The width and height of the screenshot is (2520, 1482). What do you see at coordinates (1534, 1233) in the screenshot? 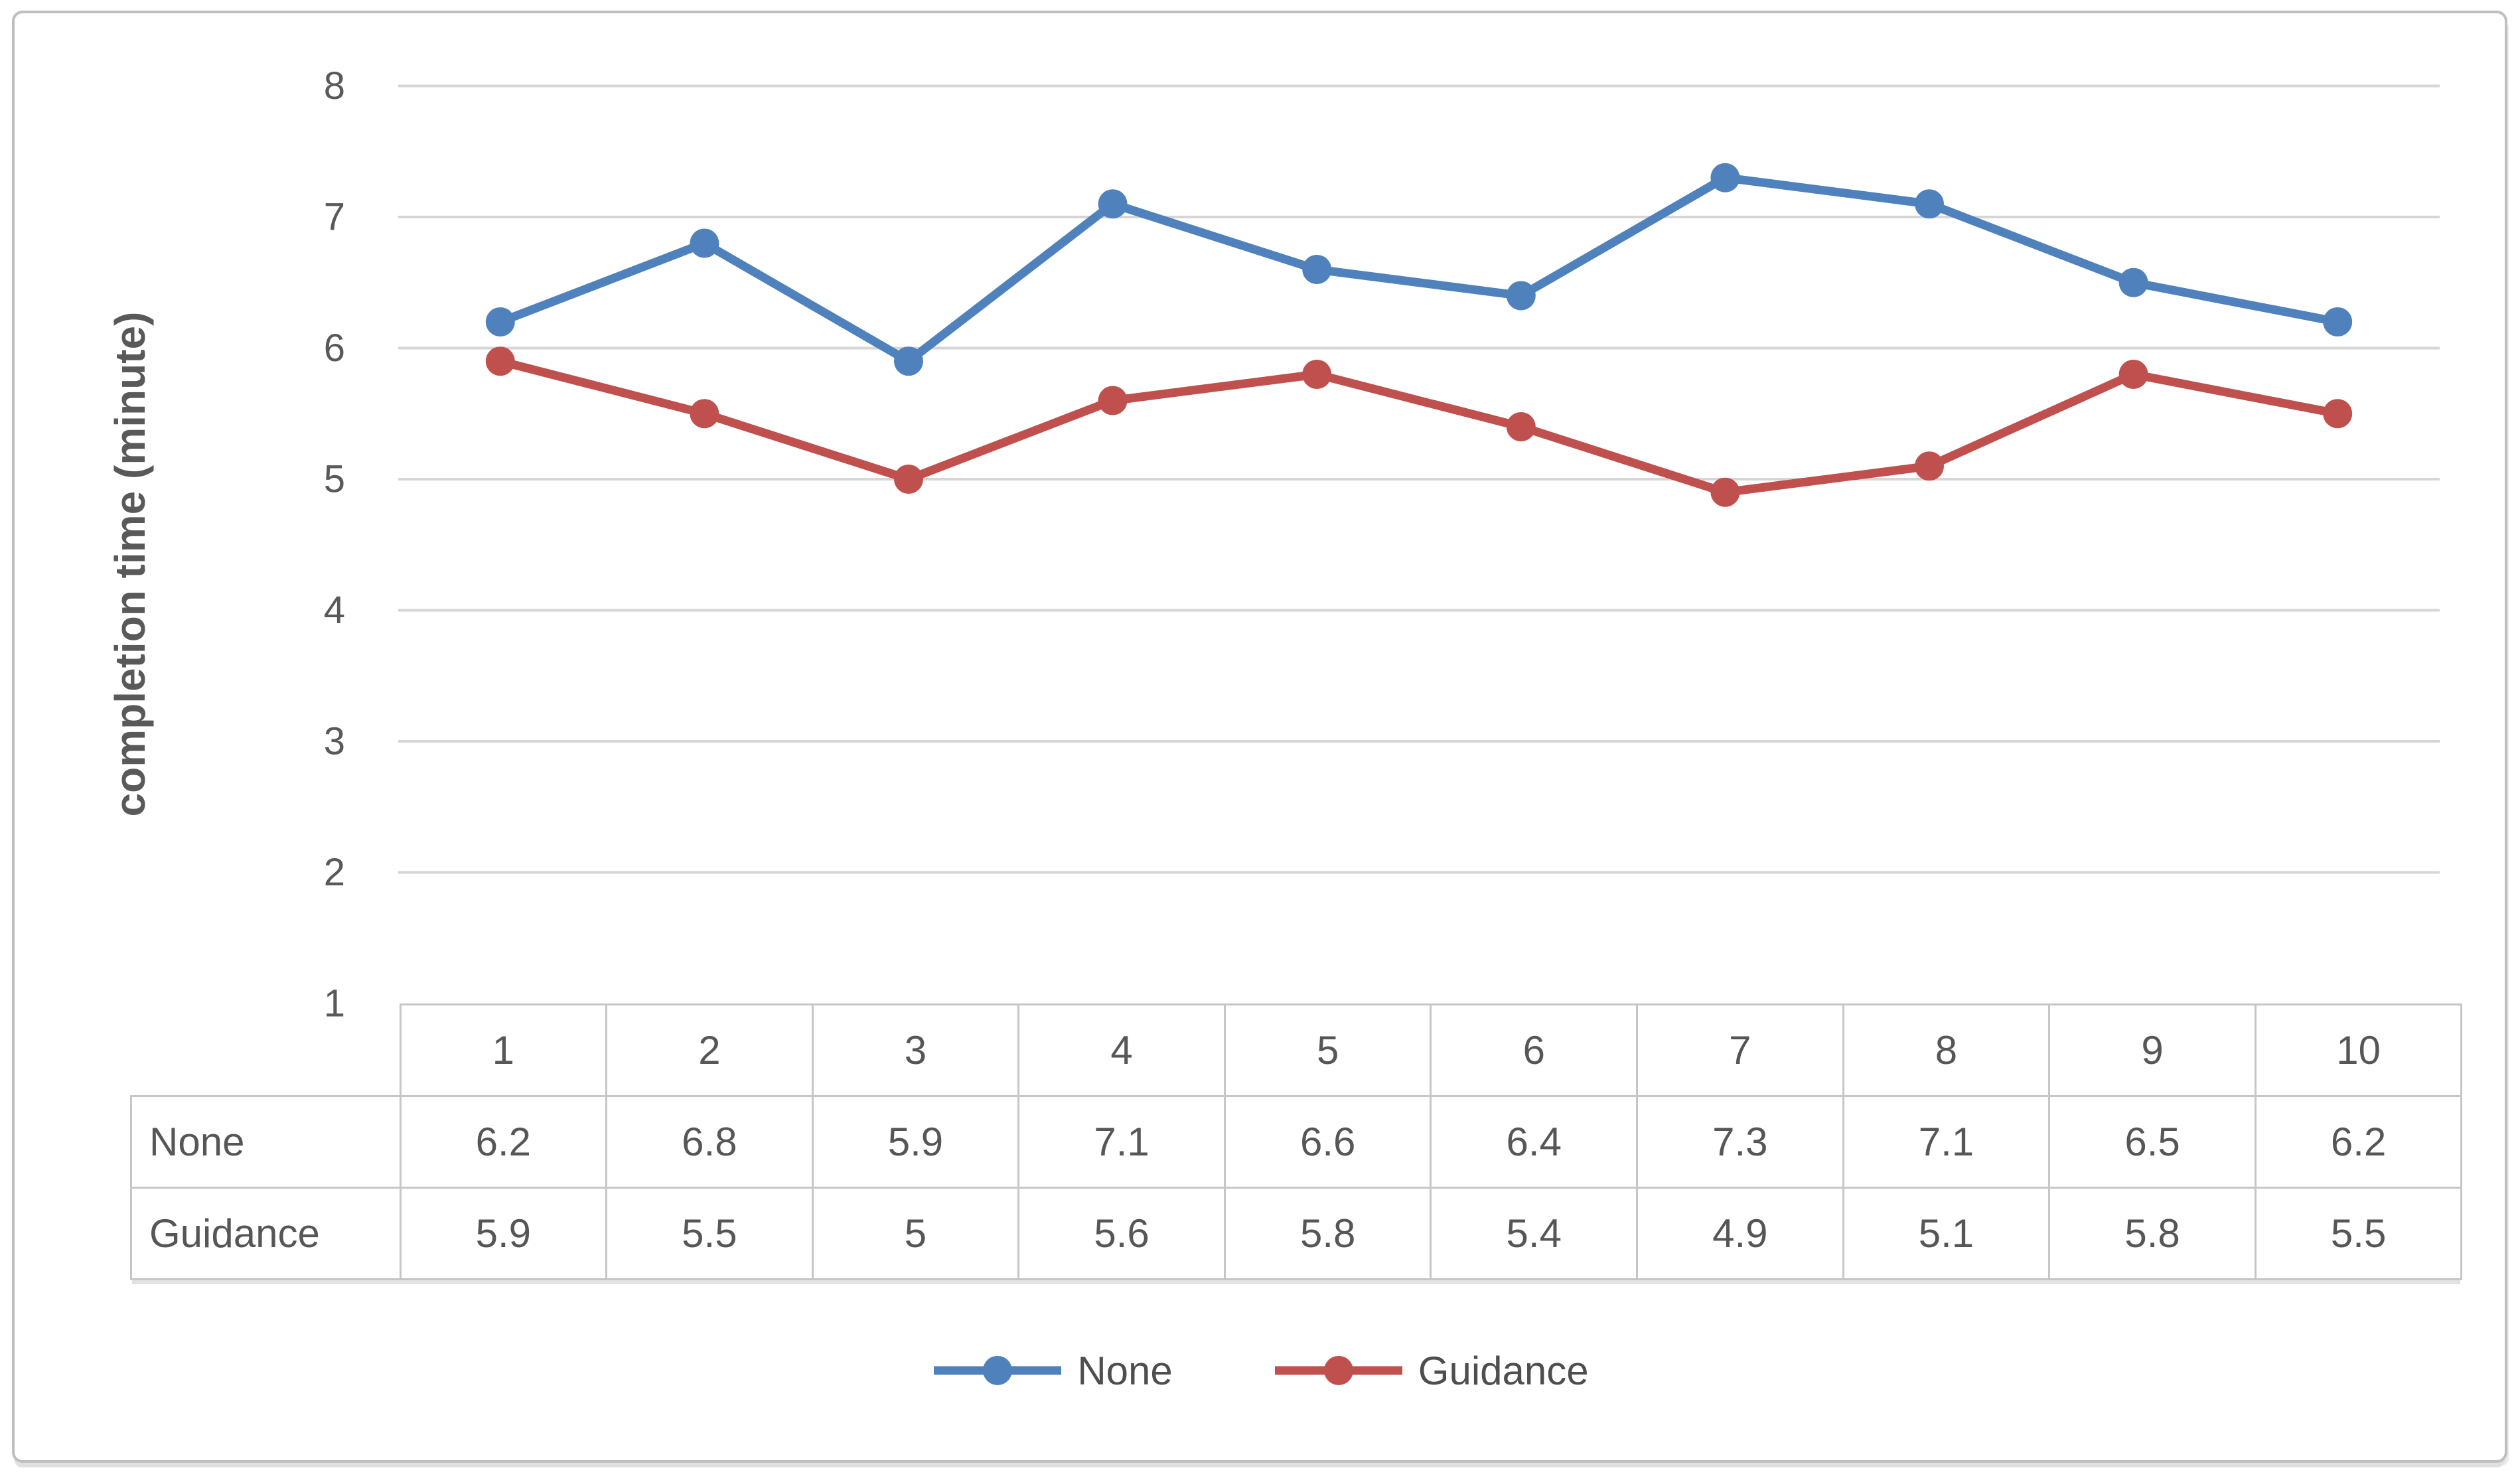
I see `table-cell-guidance-6: 5.4` at bounding box center [1534, 1233].